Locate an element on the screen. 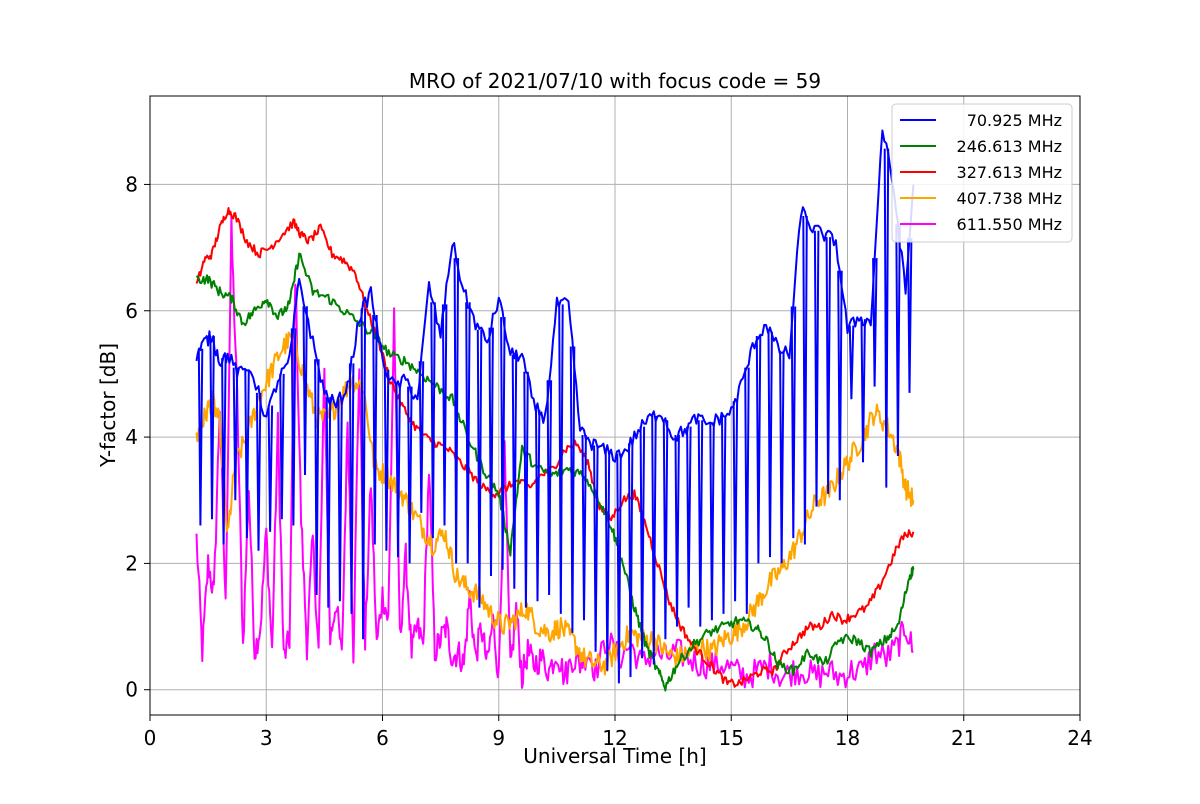 This screenshot has height=804, width=1200. y-axis-label: Y-factor [dB] is located at coordinates (108, 405).